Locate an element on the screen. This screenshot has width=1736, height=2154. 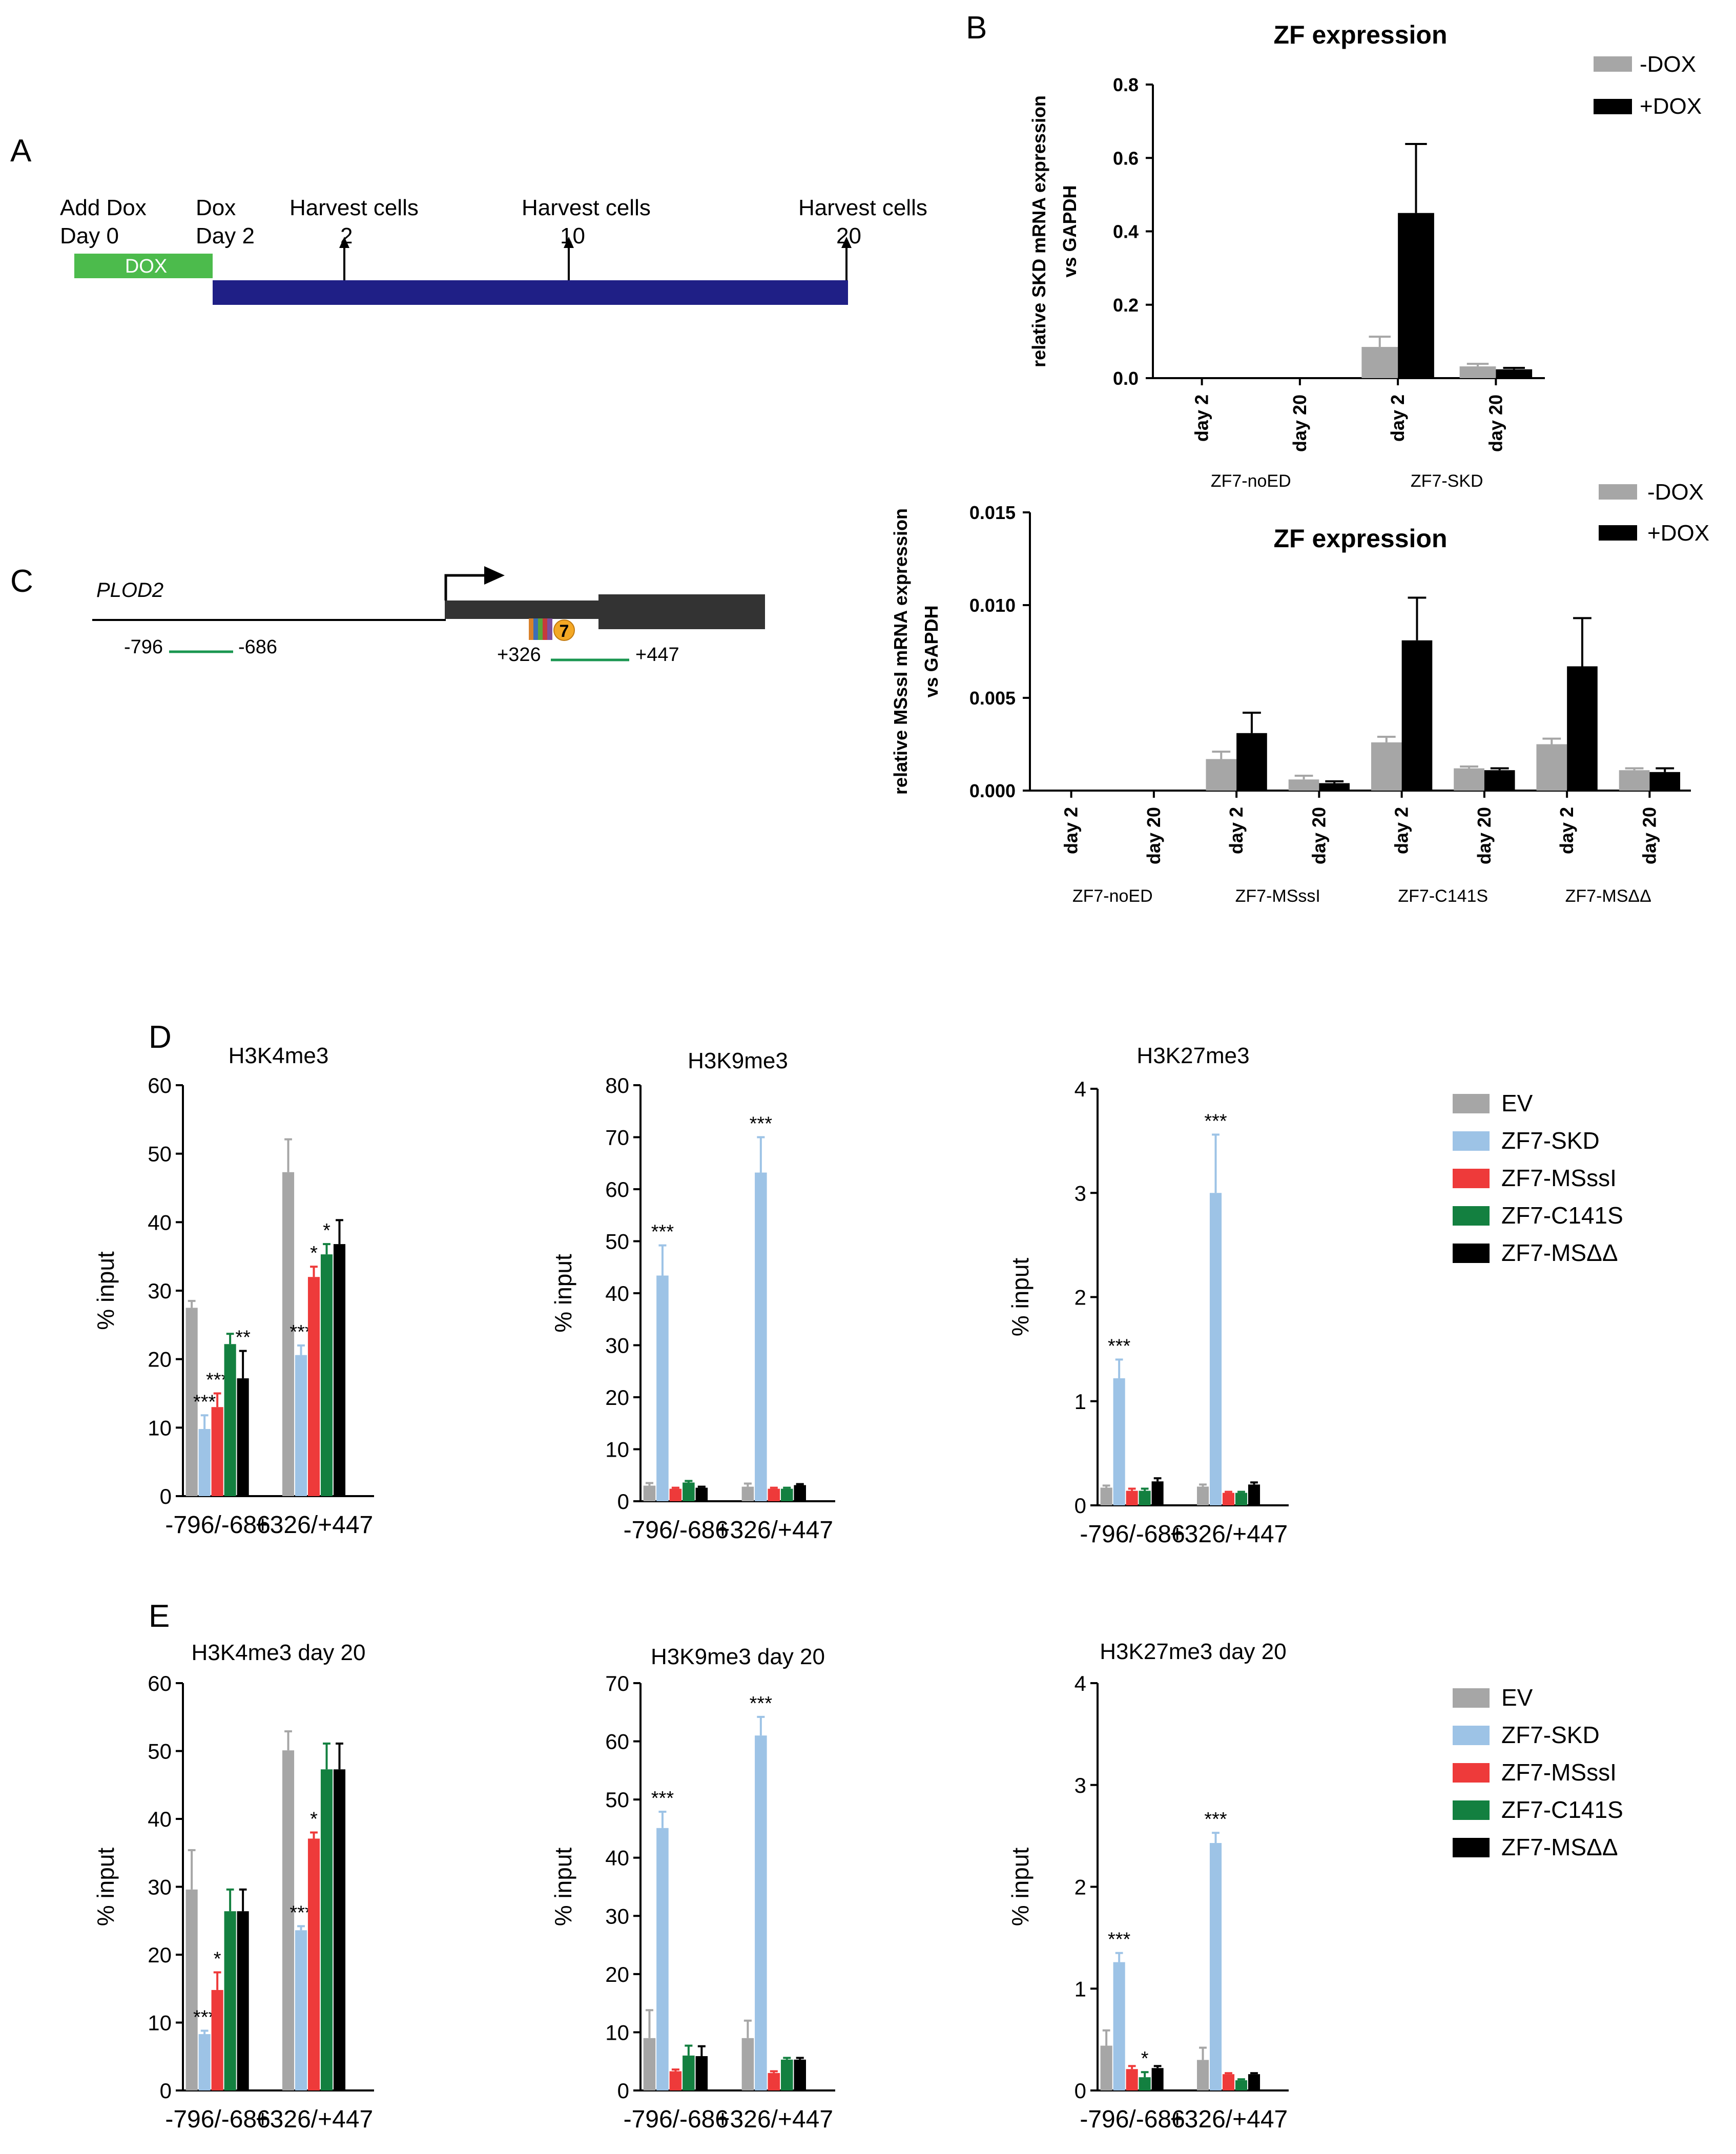
y-tick-label: 0.4 is located at coordinates (1126, 231).